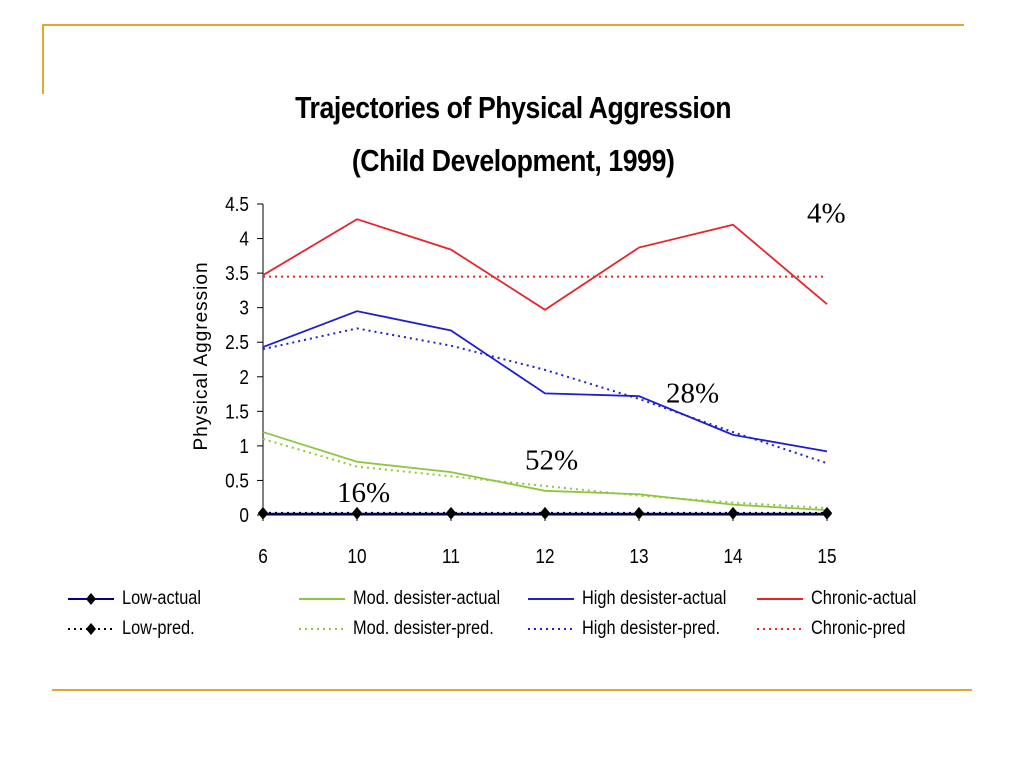 This screenshot has width=1024, height=768. What do you see at coordinates (237, 480) in the screenshot?
I see `y-tick-label: 0.5` at bounding box center [237, 480].